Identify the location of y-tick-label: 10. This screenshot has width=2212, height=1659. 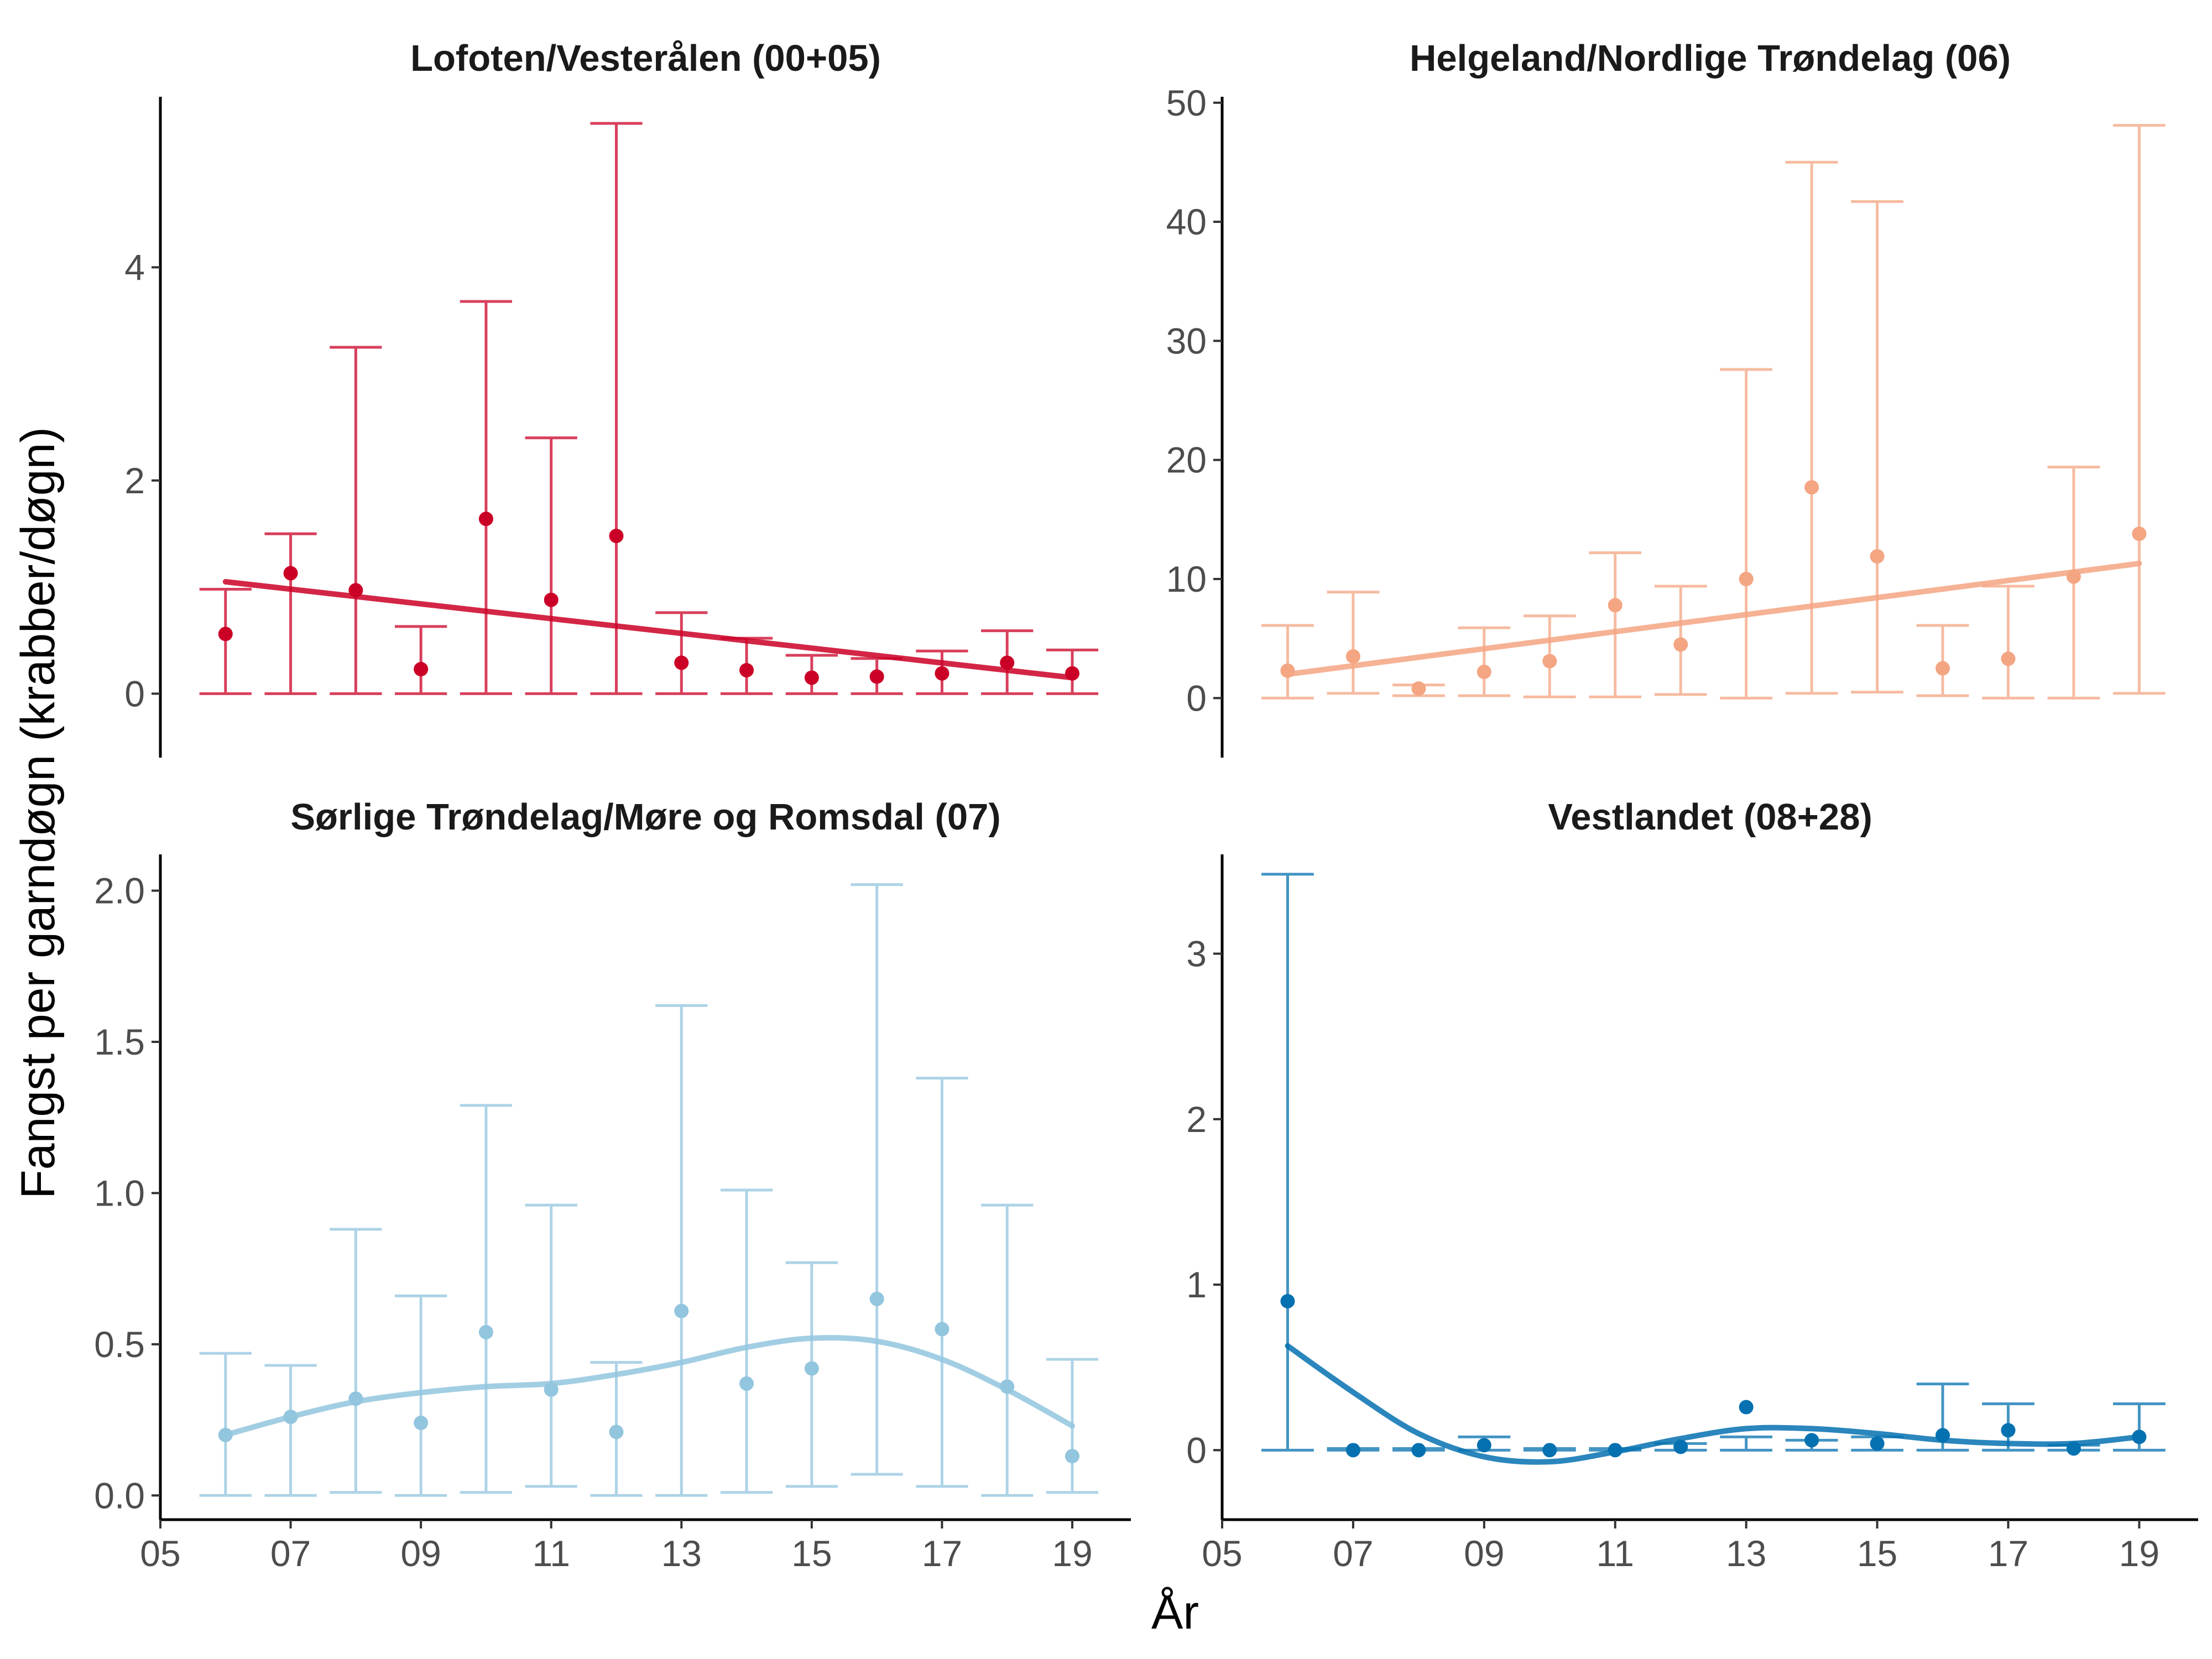
(1186, 579).